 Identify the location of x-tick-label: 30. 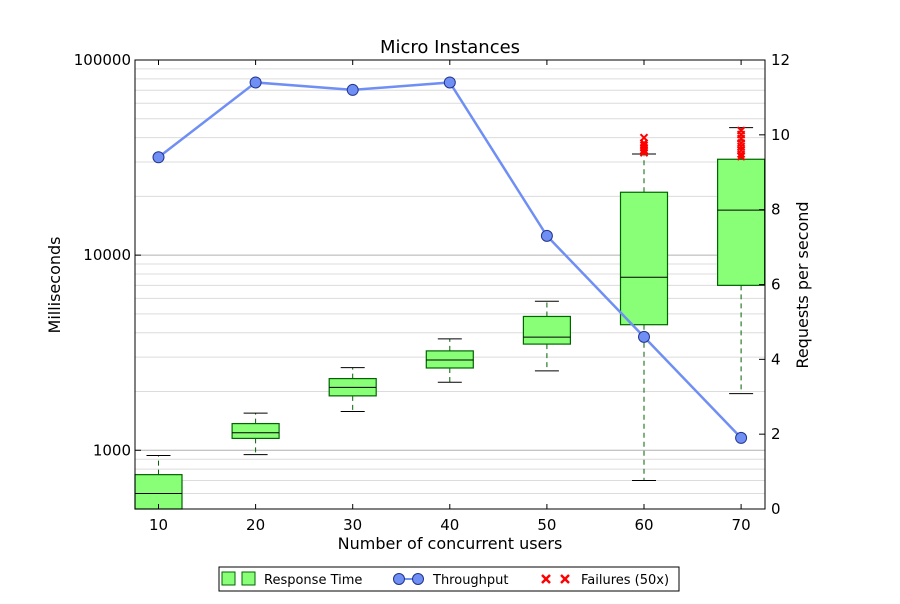
(352, 525).